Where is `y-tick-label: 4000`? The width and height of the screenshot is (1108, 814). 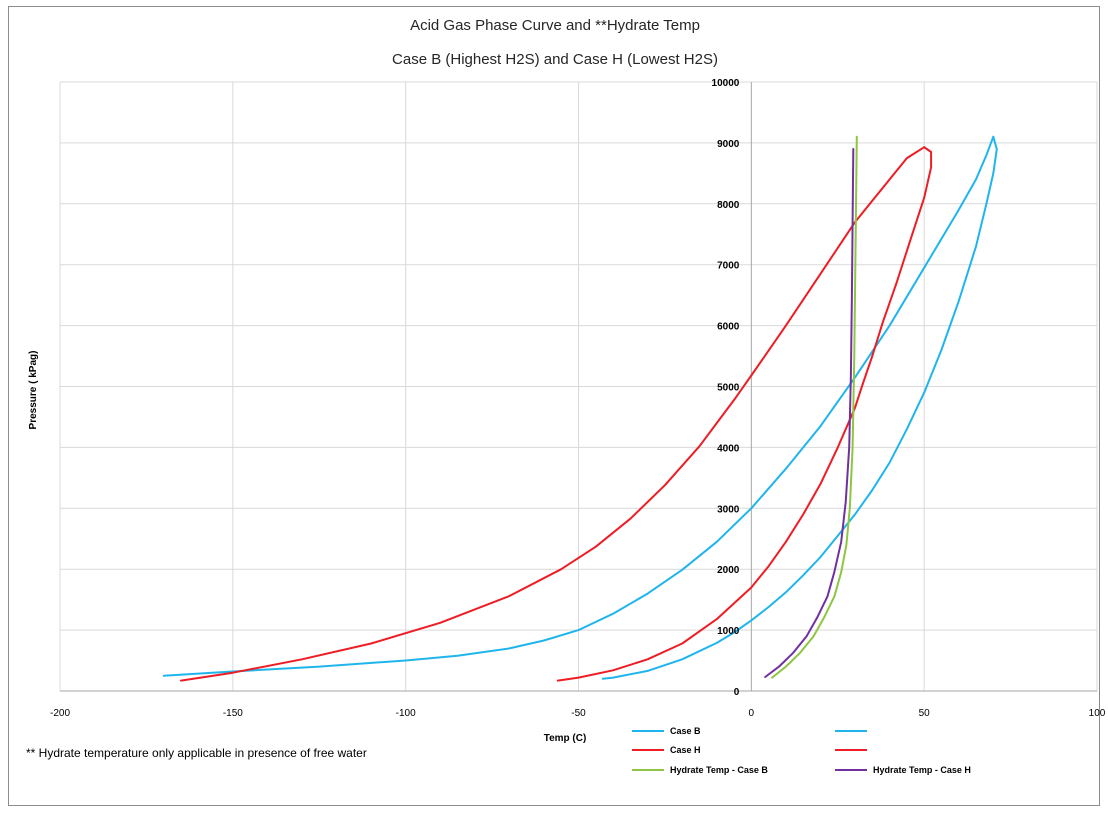
y-tick-label: 4000 is located at coordinates (728, 448).